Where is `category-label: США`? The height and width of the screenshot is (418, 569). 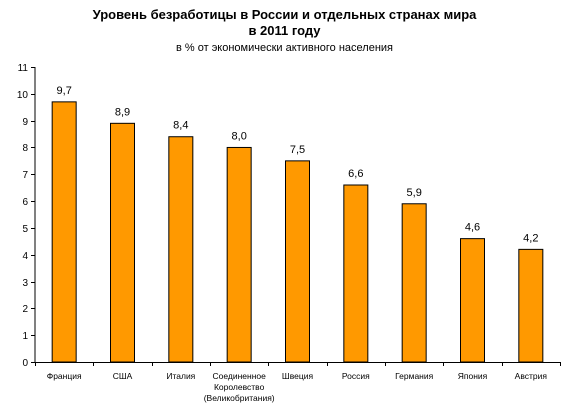
category-label: США is located at coordinates (123, 376).